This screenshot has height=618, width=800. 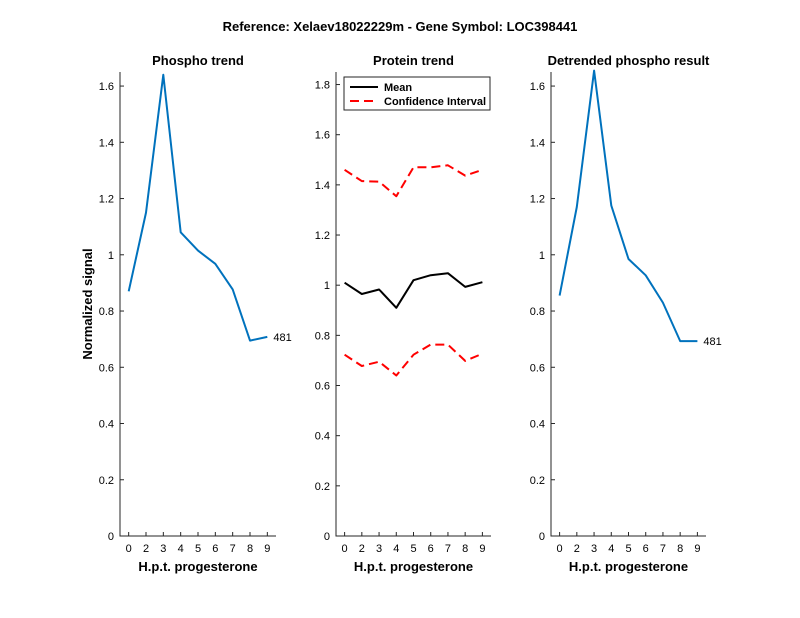 I want to click on panel-title: Phospho trend, so click(x=198, y=60).